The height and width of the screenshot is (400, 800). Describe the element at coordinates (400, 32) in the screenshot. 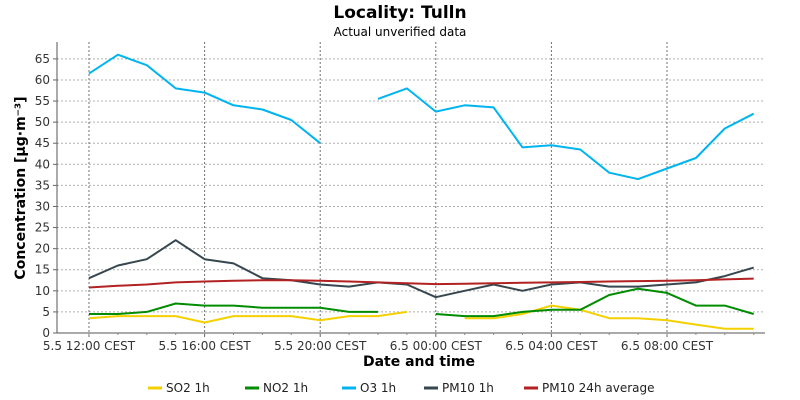

I see `chart-subtitle: Actual unverified data` at that location.